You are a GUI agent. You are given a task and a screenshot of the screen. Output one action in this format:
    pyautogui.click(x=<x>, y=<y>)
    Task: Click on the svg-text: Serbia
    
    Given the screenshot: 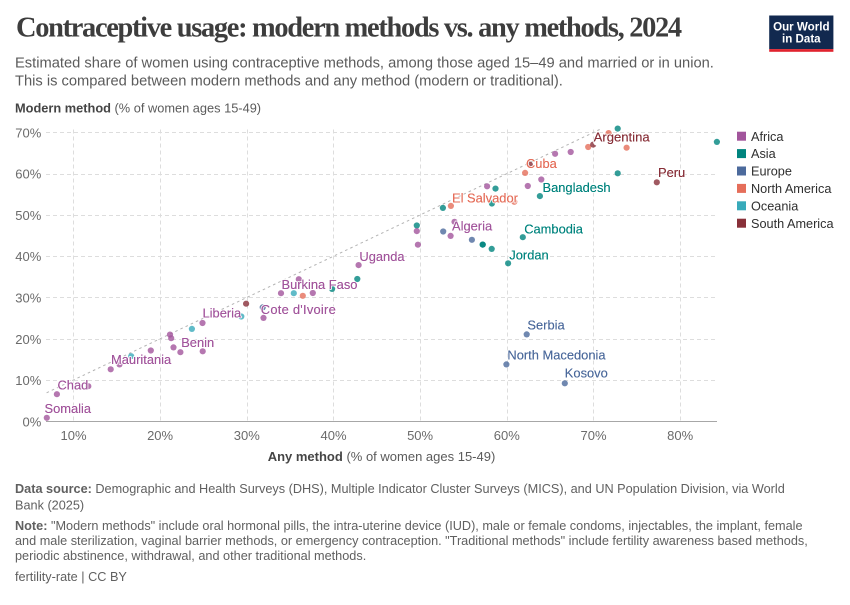 What is the action you would take?
    pyautogui.click(x=546, y=324)
    